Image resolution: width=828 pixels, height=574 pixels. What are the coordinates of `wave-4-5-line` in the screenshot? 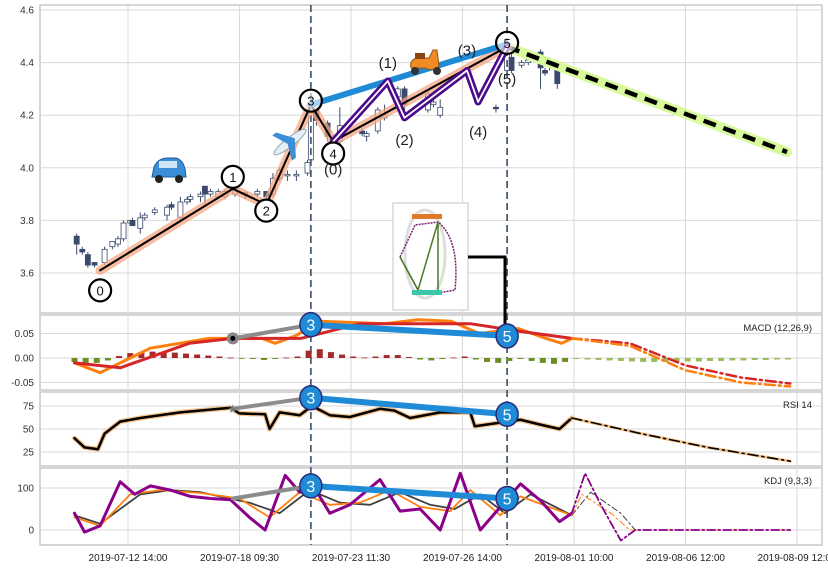 It's located at (420, 94).